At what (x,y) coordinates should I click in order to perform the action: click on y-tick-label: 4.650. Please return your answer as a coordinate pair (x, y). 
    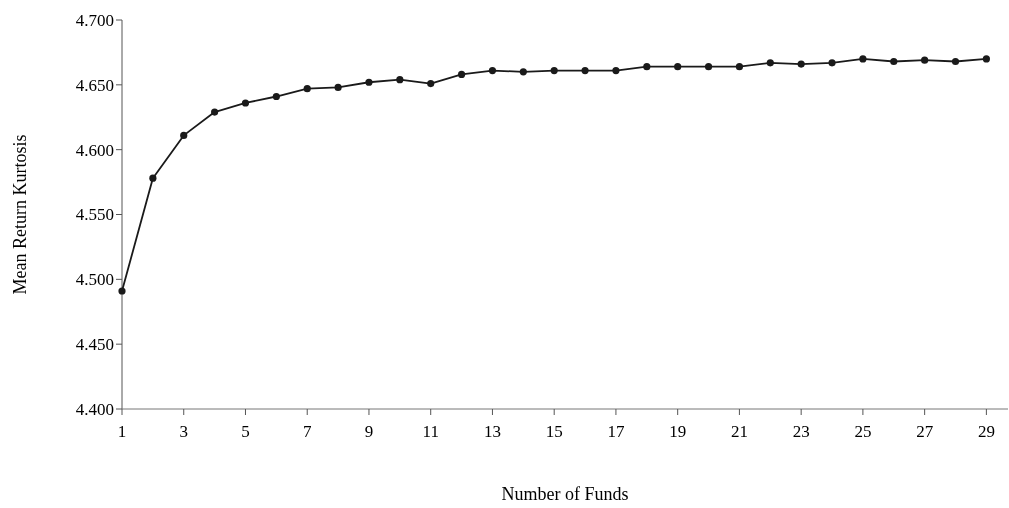
    Looking at the image, I should click on (94, 85).